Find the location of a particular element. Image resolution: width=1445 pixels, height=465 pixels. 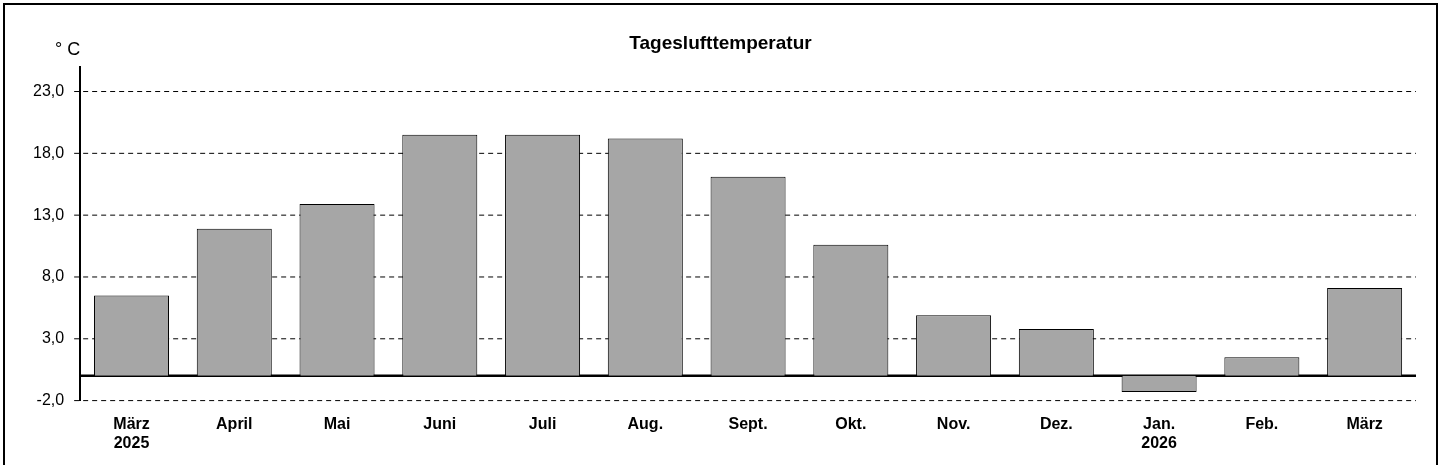

x-tick-label: Jan. 2026 is located at coordinates (1159, 432).